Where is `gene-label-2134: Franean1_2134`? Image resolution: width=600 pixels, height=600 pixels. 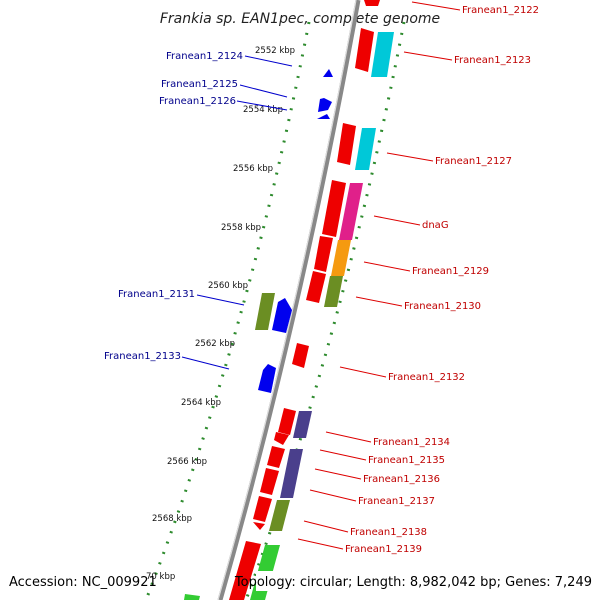
gene-label-2134: Franean1_2134 is located at coordinates (411, 442).